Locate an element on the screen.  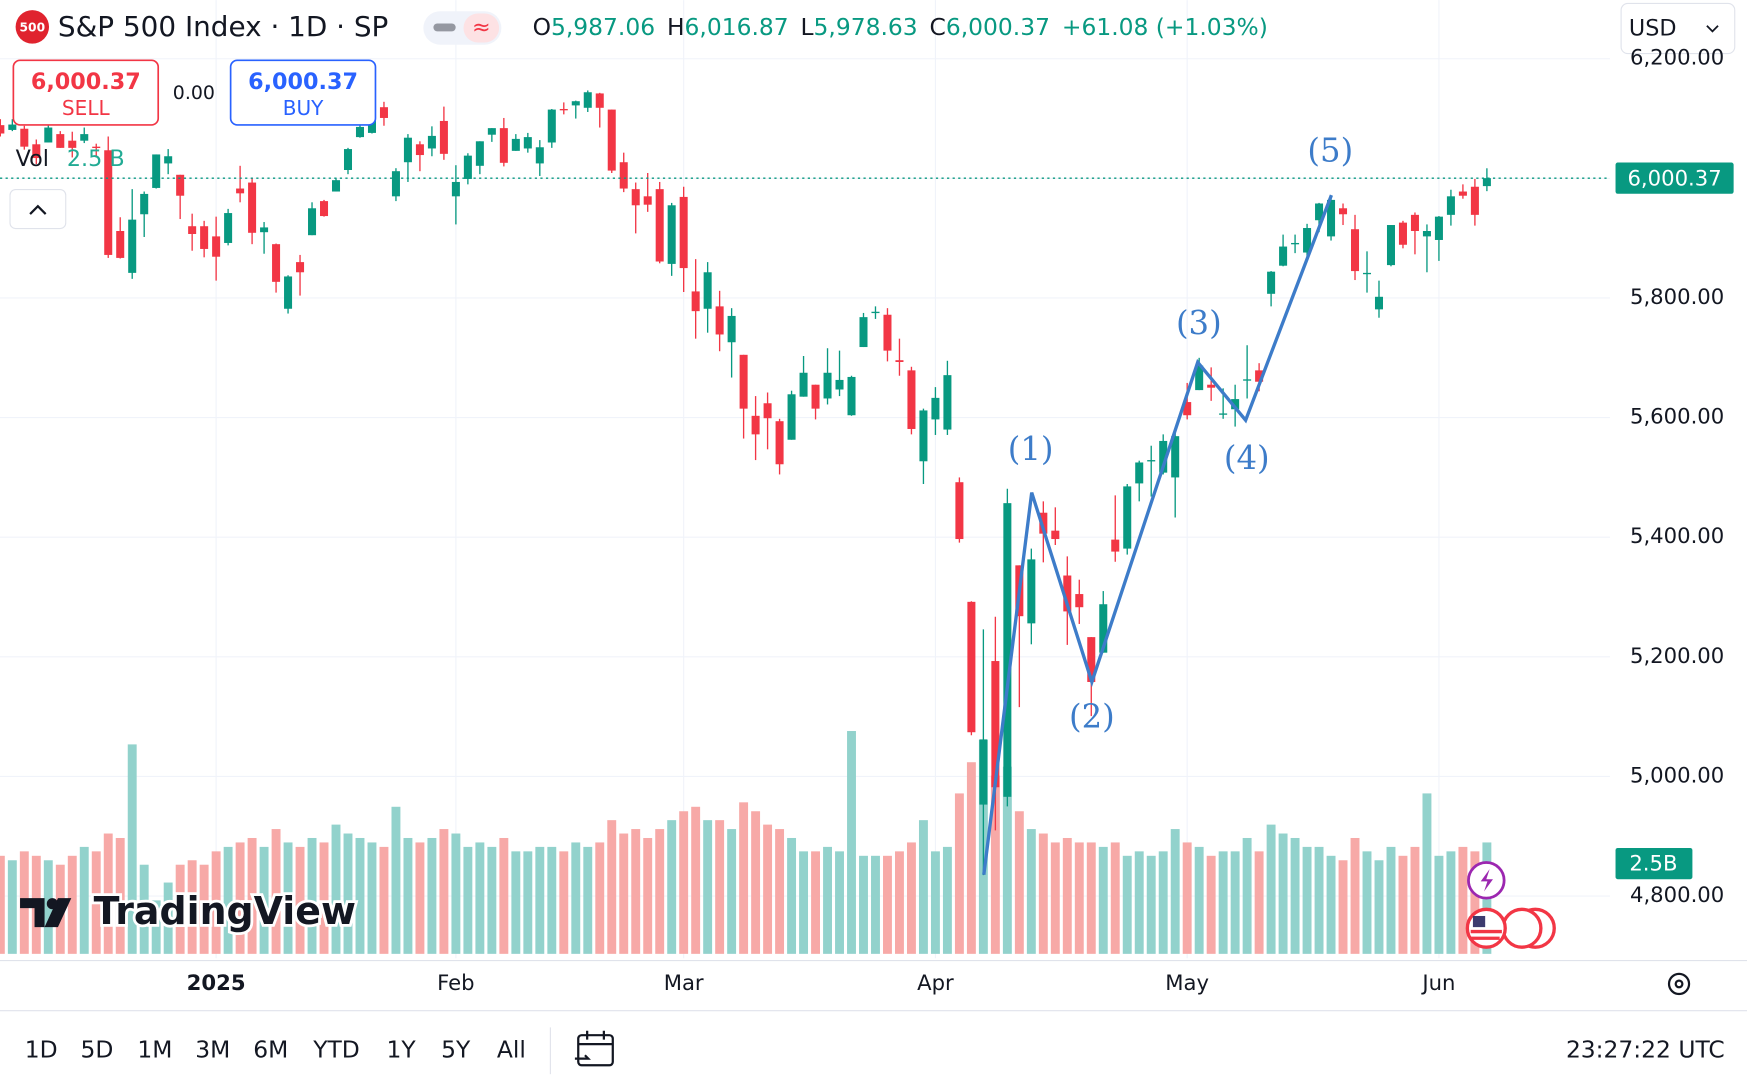
ohlc-value: 5,978.63 is located at coordinates (866, 26).